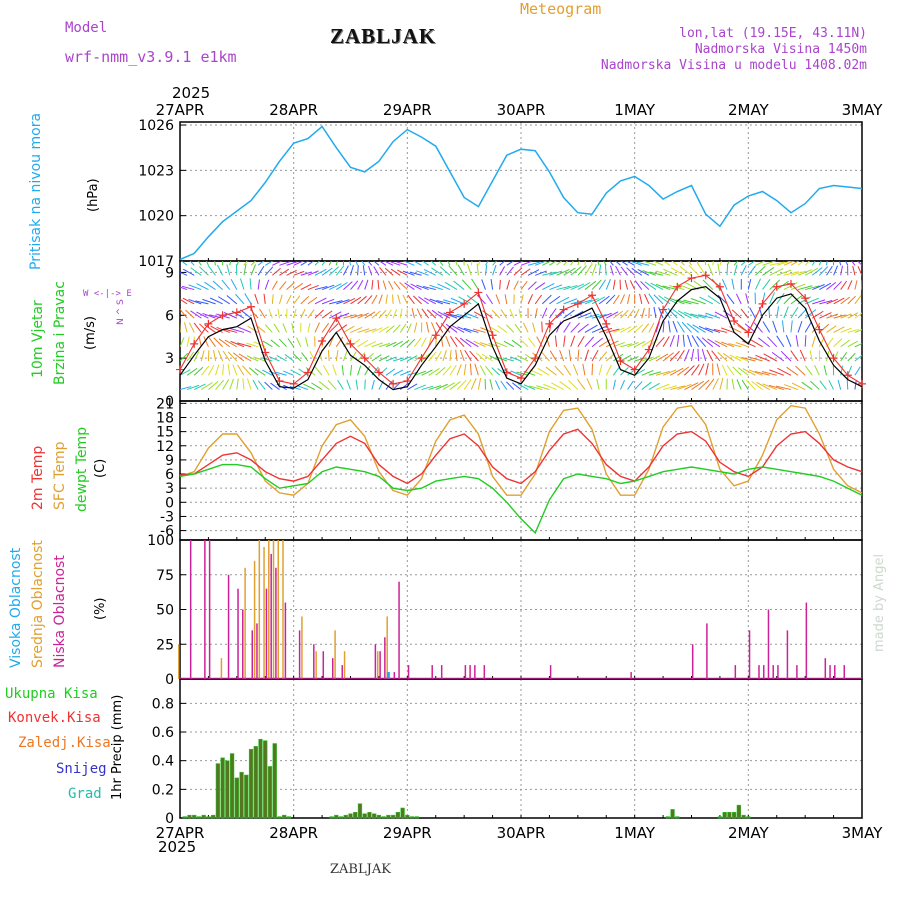 This screenshot has width=900, height=900. Describe the element at coordinates (85, 794) in the screenshot. I see `precip-legend-hail: Grad` at that location.